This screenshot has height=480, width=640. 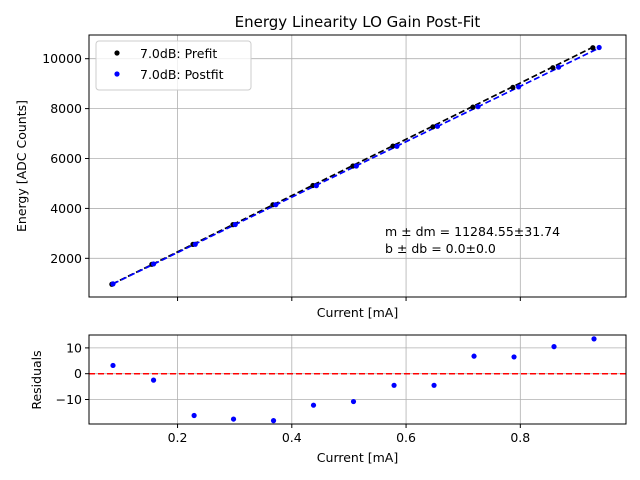 What do you see at coordinates (21, 166) in the screenshot?
I see `energy-y-label: Energy [ADC Counts]` at bounding box center [21, 166].